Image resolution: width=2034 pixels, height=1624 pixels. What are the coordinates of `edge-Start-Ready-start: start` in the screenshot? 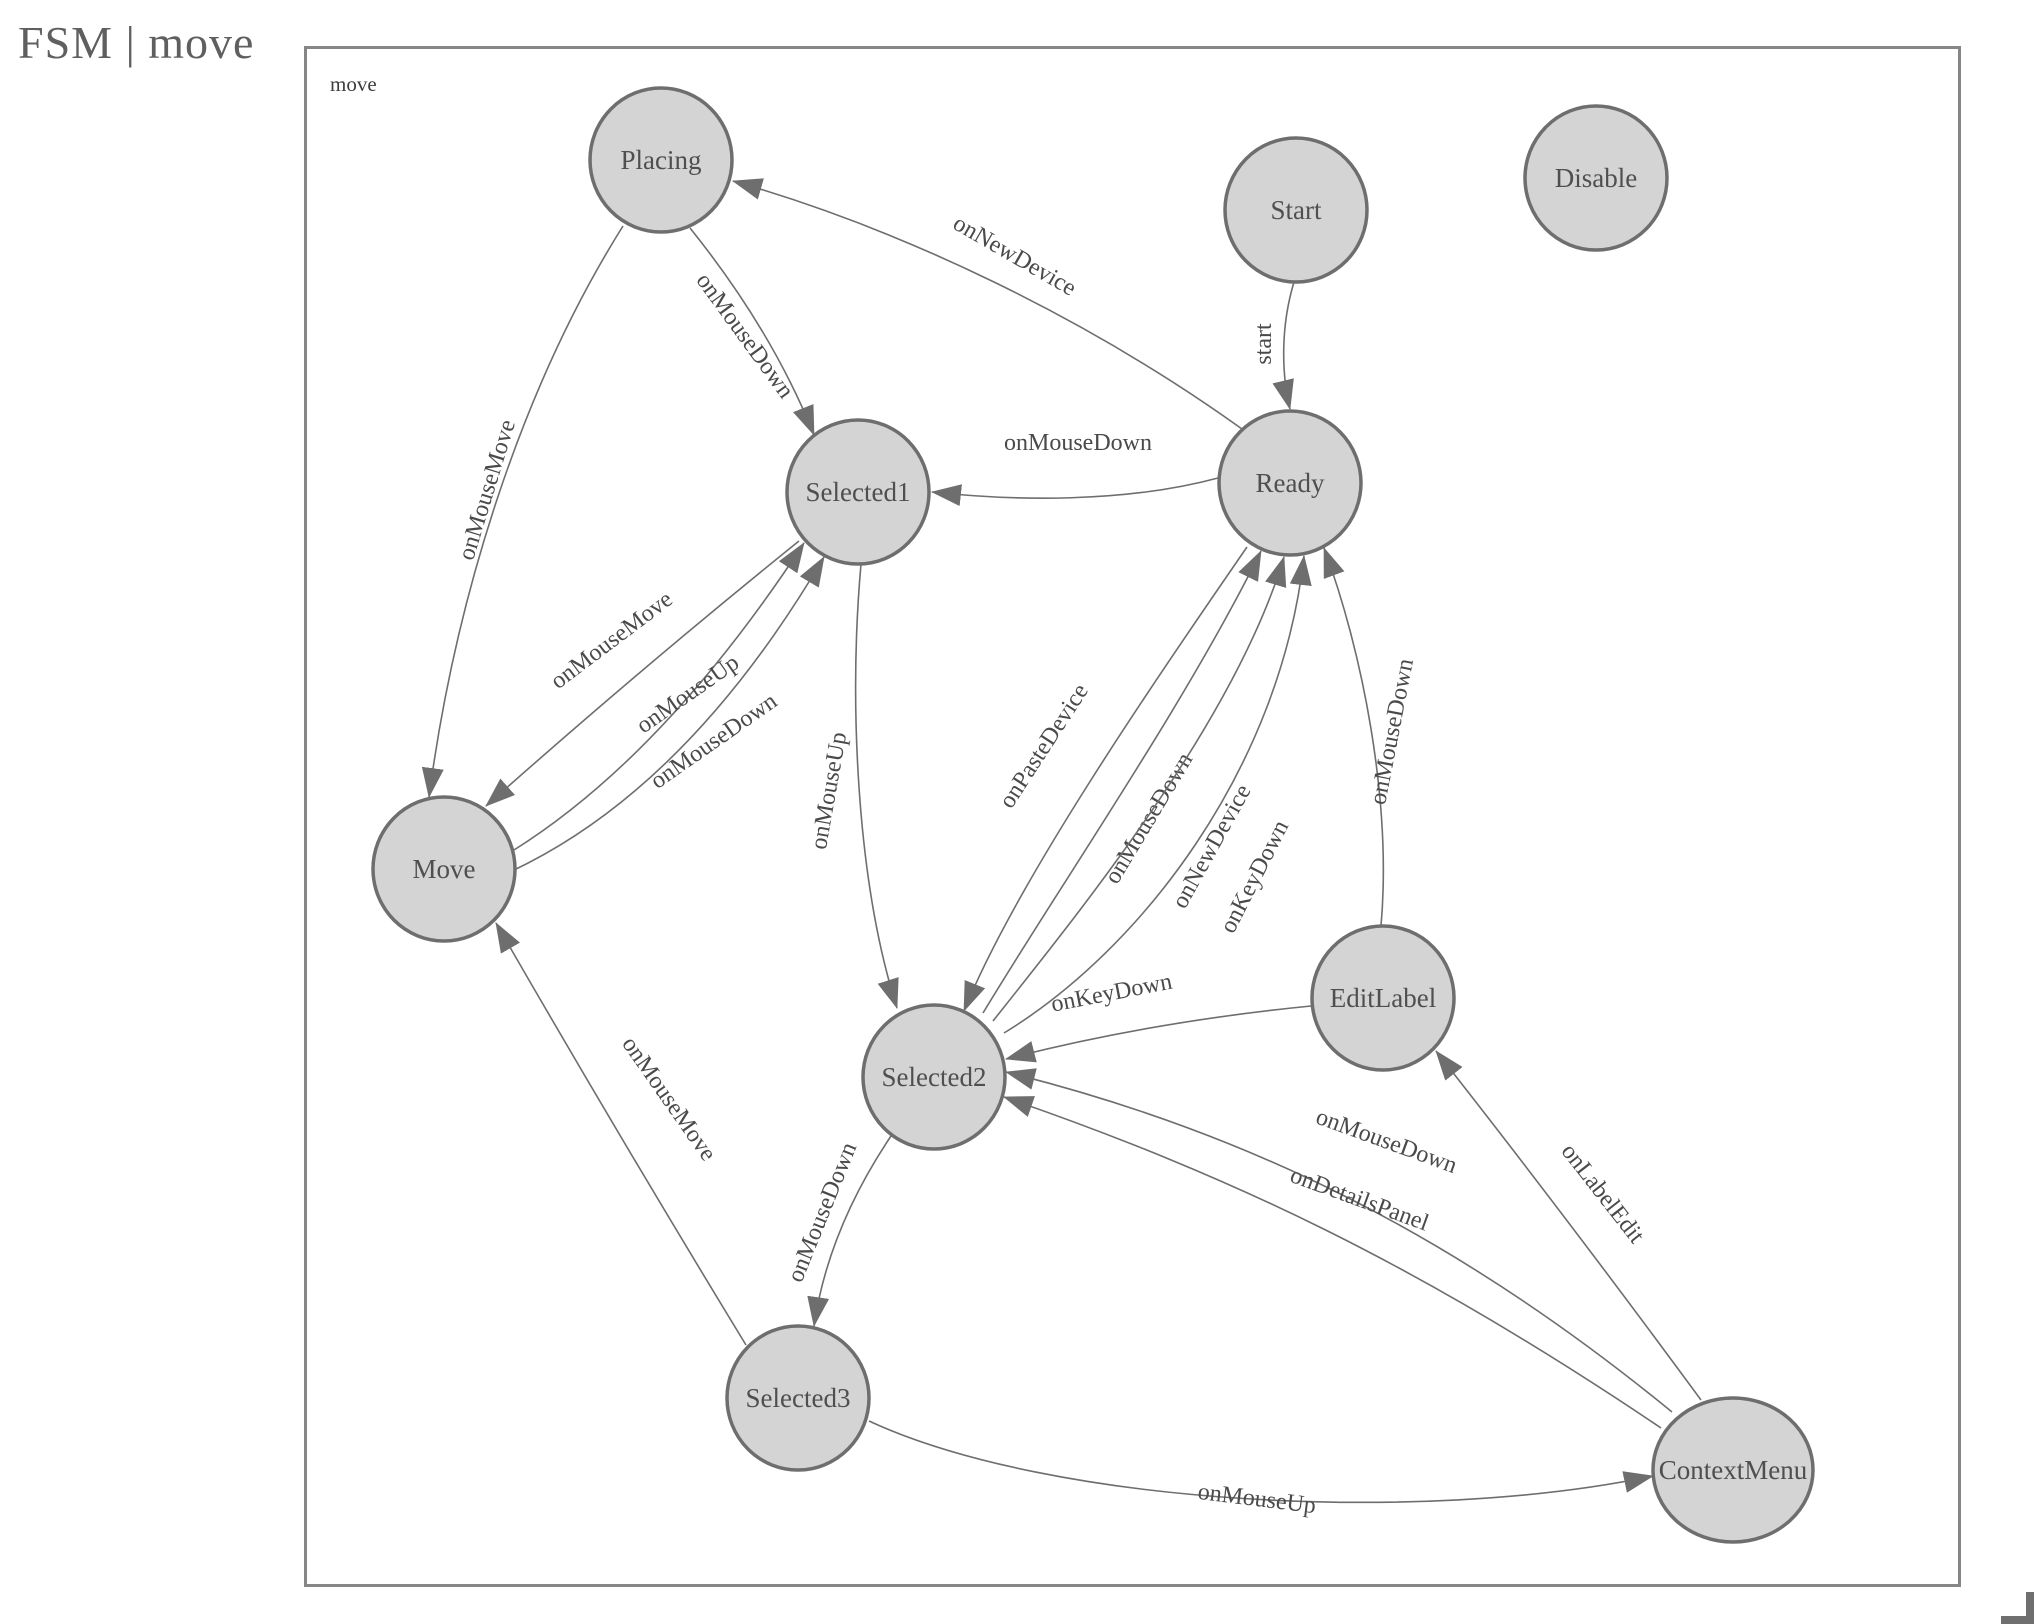 It's located at (1273, 345).